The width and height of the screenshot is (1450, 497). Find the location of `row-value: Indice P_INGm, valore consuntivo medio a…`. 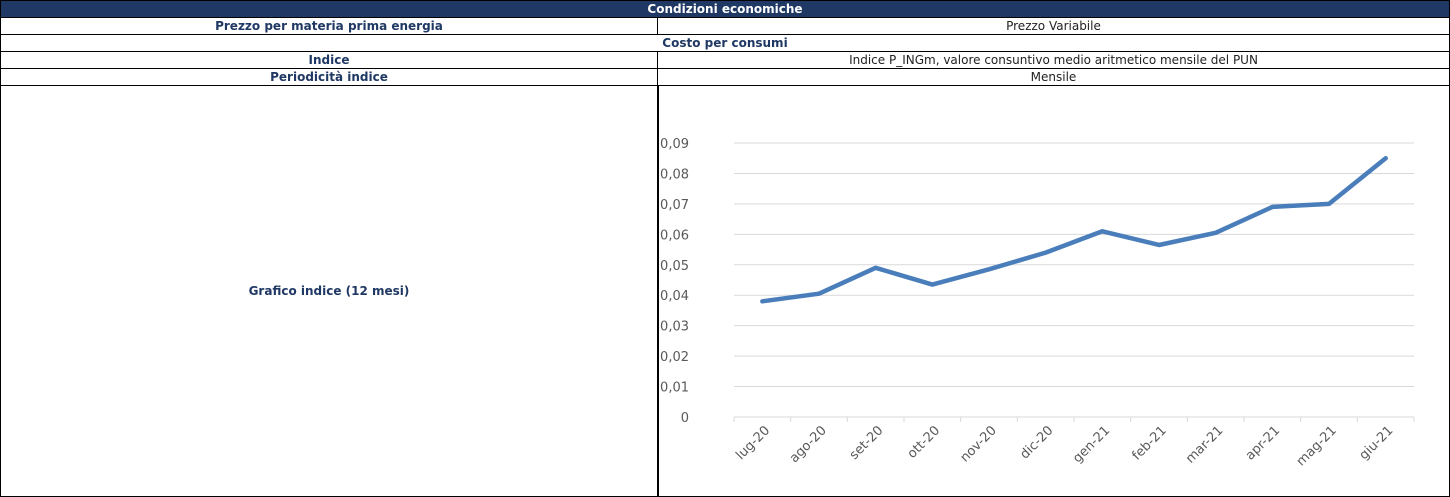

row-value: Indice P_INGm, valore consuntivo medio a… is located at coordinates (1053, 60).